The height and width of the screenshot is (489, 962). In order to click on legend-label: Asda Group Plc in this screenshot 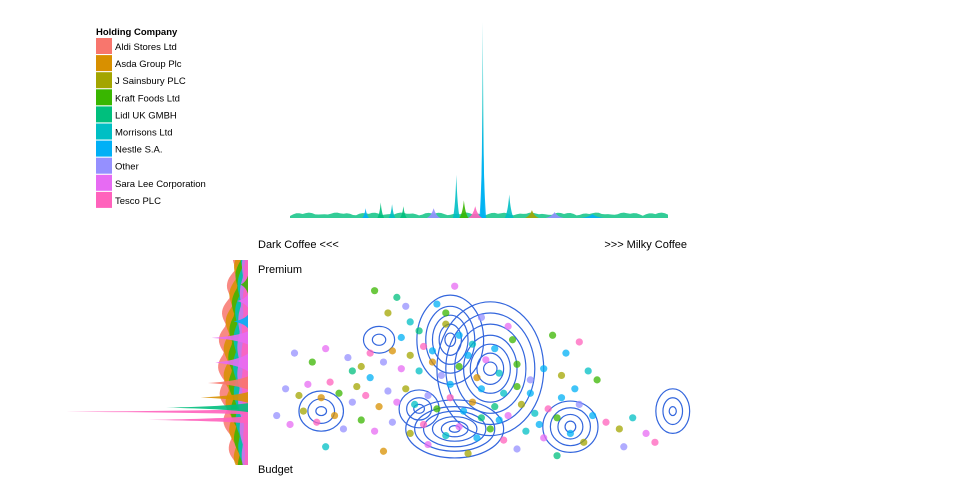, I will do `click(148, 64)`.